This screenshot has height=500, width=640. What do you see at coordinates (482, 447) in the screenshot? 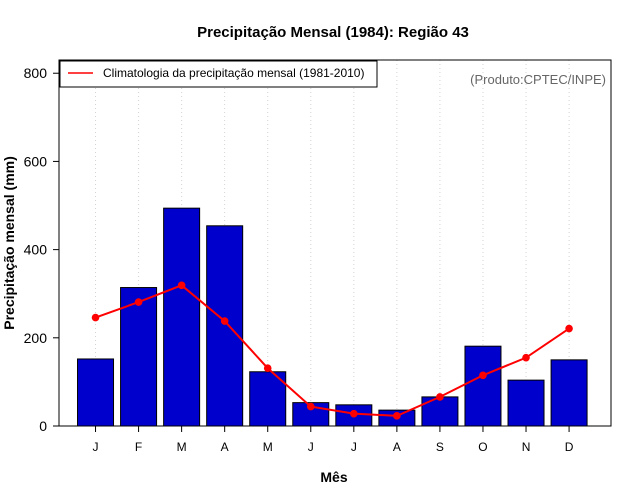
I see `x-tick-label: O` at bounding box center [482, 447].